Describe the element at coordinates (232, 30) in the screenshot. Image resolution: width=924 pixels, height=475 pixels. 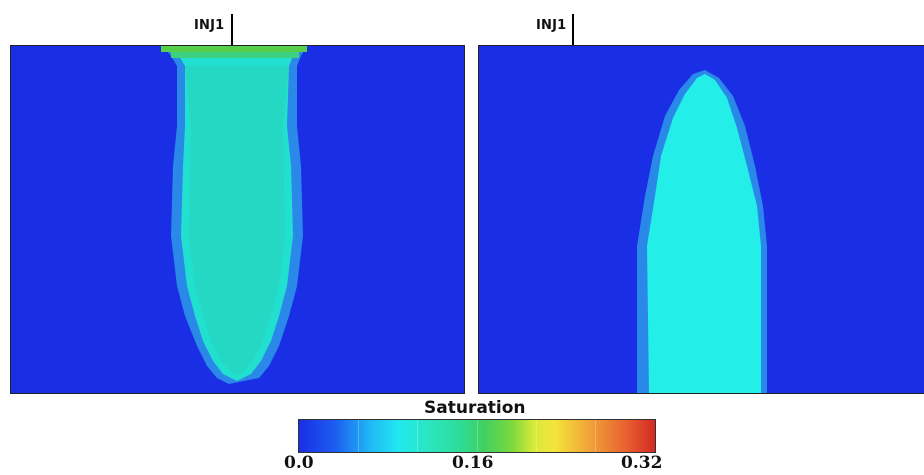
I see `well-marker-left` at that location.